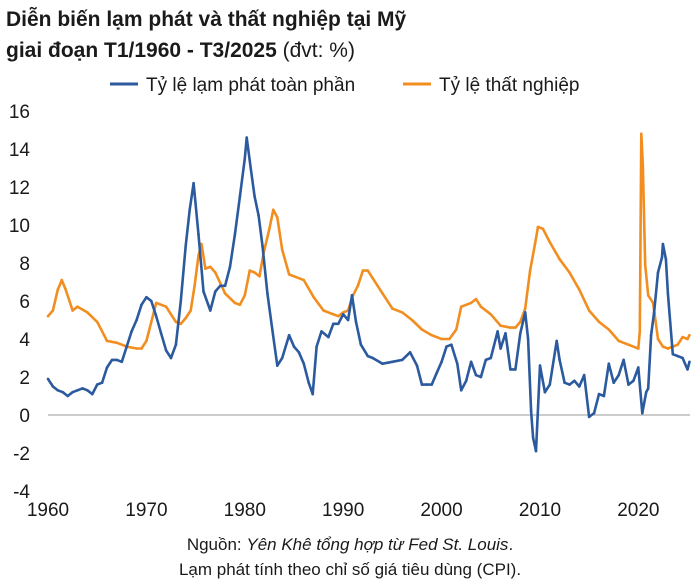  Describe the element at coordinates (24, 378) in the screenshot. I see `y-tick-label: 2` at that location.